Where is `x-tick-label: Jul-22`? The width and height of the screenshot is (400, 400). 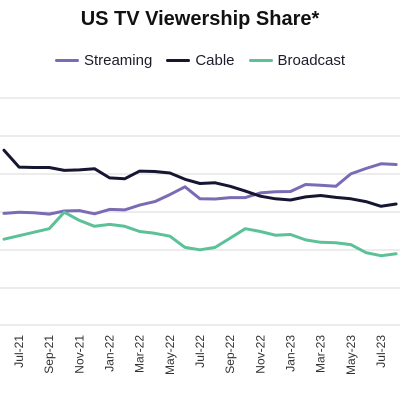
x-tick-label: Jul-22 is located at coordinates (200, 351).